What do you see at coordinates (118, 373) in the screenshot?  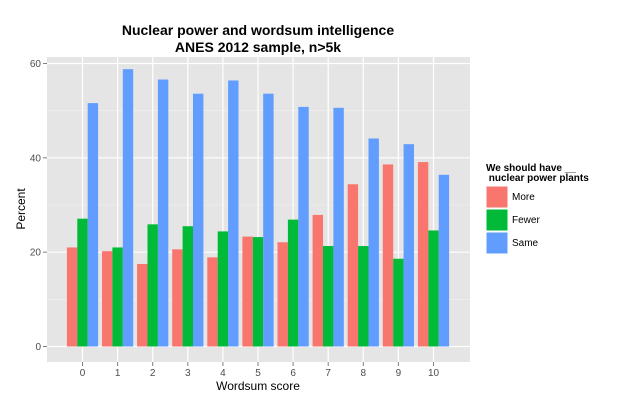 I see `x-tick-label: 1` at bounding box center [118, 373].